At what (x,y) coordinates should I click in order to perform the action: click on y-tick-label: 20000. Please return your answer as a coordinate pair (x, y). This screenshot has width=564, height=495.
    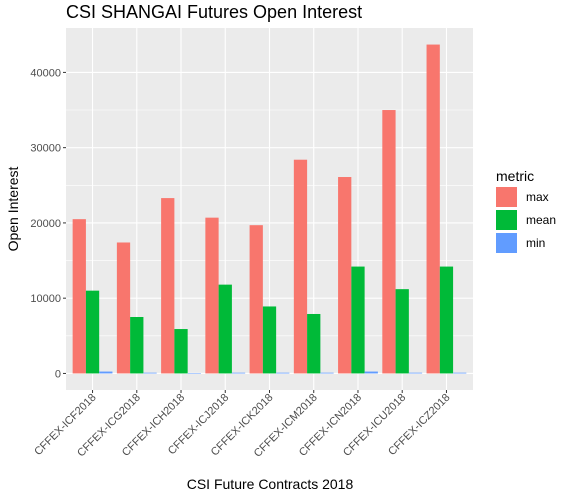
    Looking at the image, I should click on (45, 224).